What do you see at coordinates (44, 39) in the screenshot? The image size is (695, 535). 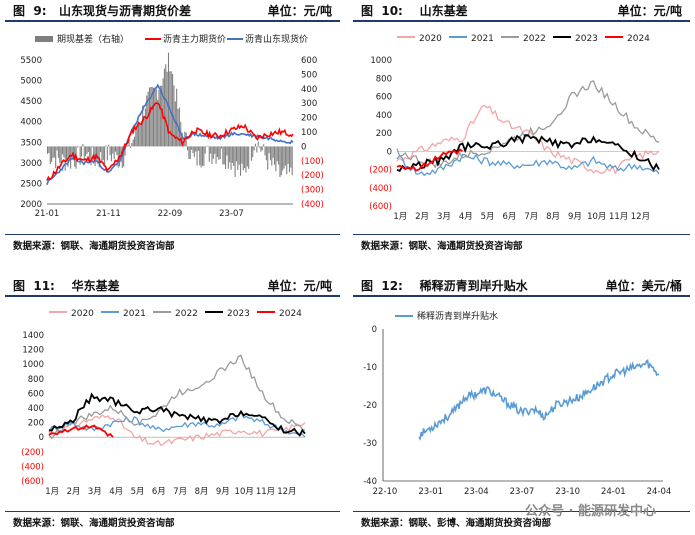 I see `legend-swatch` at bounding box center [44, 39].